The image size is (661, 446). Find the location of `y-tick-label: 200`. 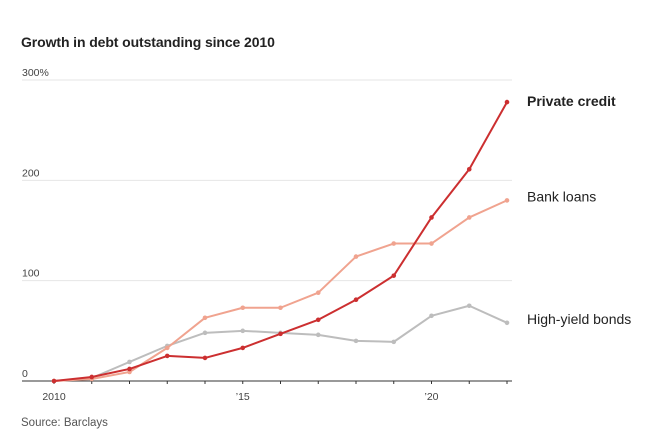

y-tick-label: 200 is located at coordinates (31, 173).